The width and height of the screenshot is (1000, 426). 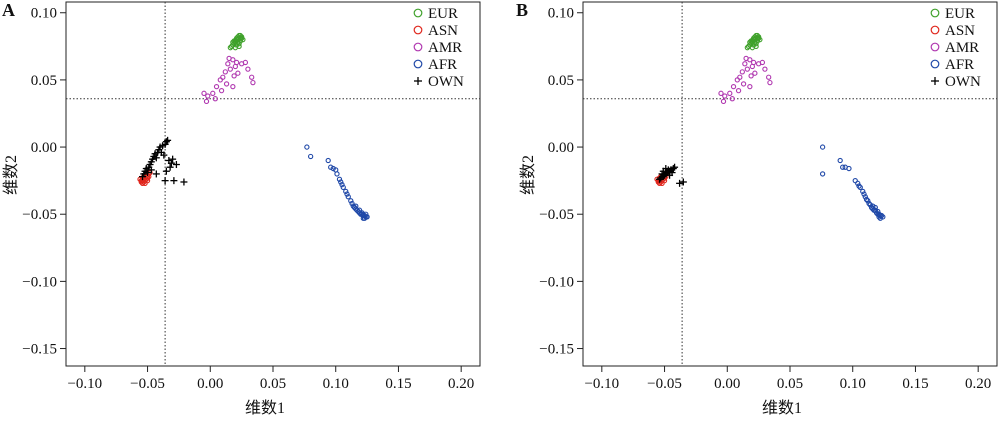 What do you see at coordinates (960, 31) in the screenshot?
I see `legend-label: ASN` at bounding box center [960, 31].